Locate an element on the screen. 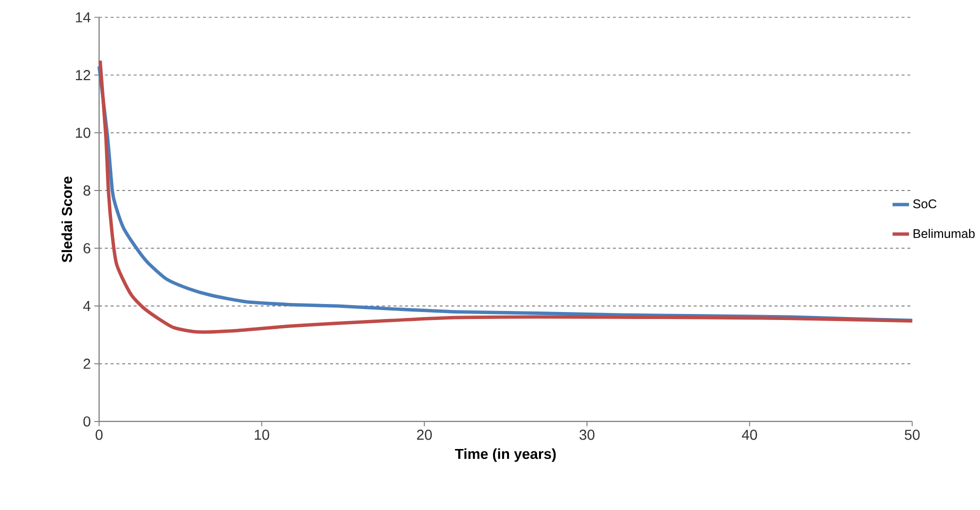 Image resolution: width=980 pixels, height=510 pixels. y-tick-label: 4 is located at coordinates (86, 306).